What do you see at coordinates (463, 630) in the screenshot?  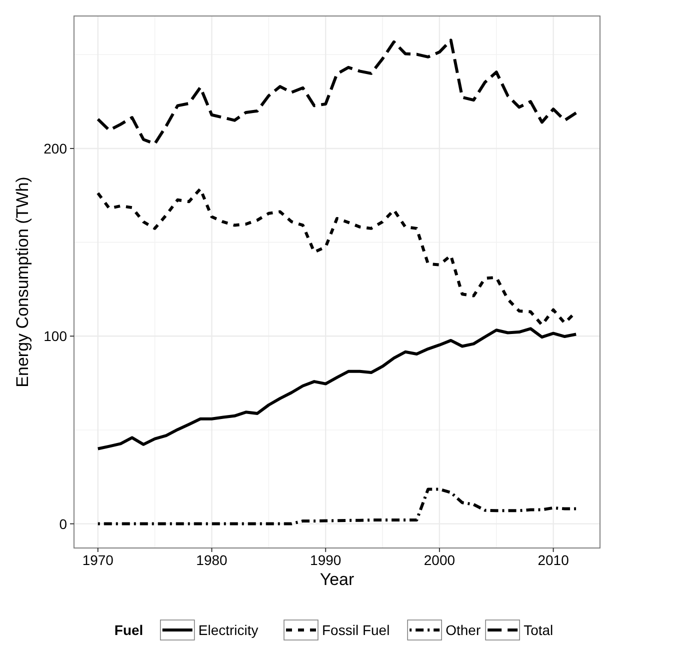 I see `legend-label: Other` at bounding box center [463, 630].